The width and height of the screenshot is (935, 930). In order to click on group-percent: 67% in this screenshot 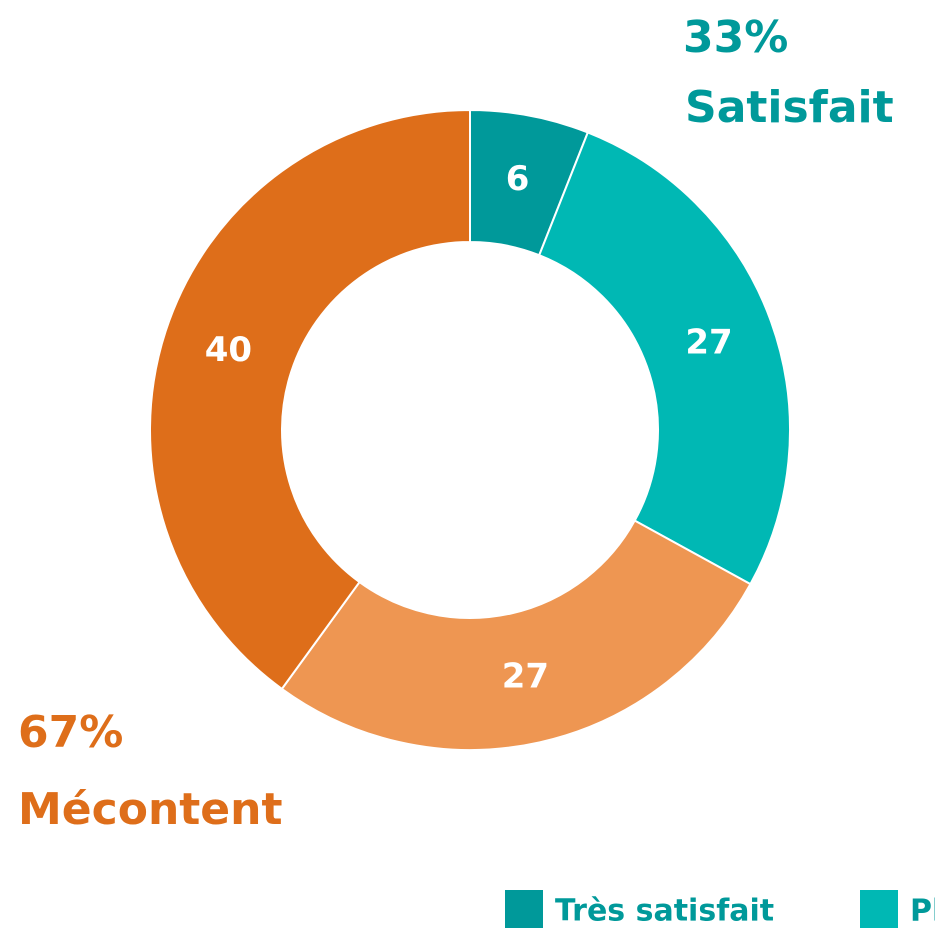, I will do `click(70, 732)`.